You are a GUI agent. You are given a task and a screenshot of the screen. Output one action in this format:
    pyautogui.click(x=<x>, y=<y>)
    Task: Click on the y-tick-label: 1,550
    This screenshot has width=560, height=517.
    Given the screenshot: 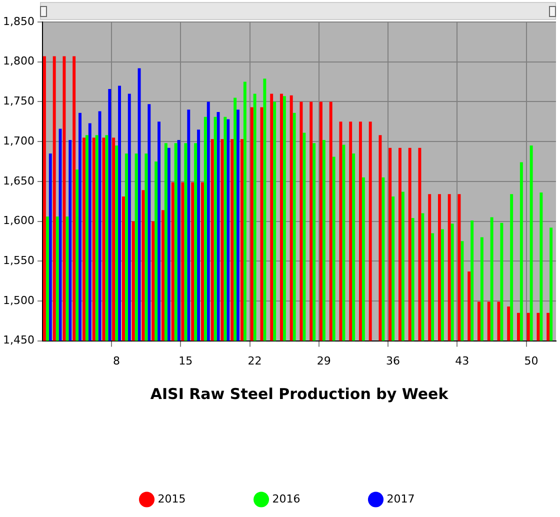 What is the action you would take?
    pyautogui.click(x=18, y=260)
    